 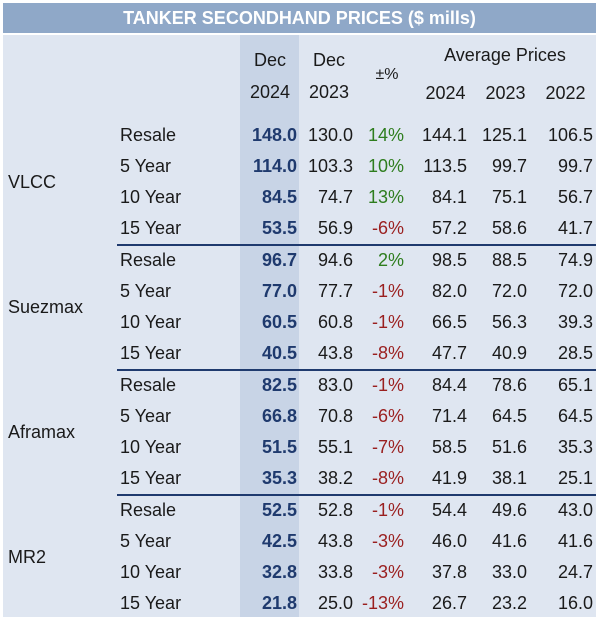 What do you see at coordinates (300, 572) in the screenshot?
I see `table-row: 10 Year 32.8 33.8 -3% 37.8 33.0 24.7` at bounding box center [300, 572].